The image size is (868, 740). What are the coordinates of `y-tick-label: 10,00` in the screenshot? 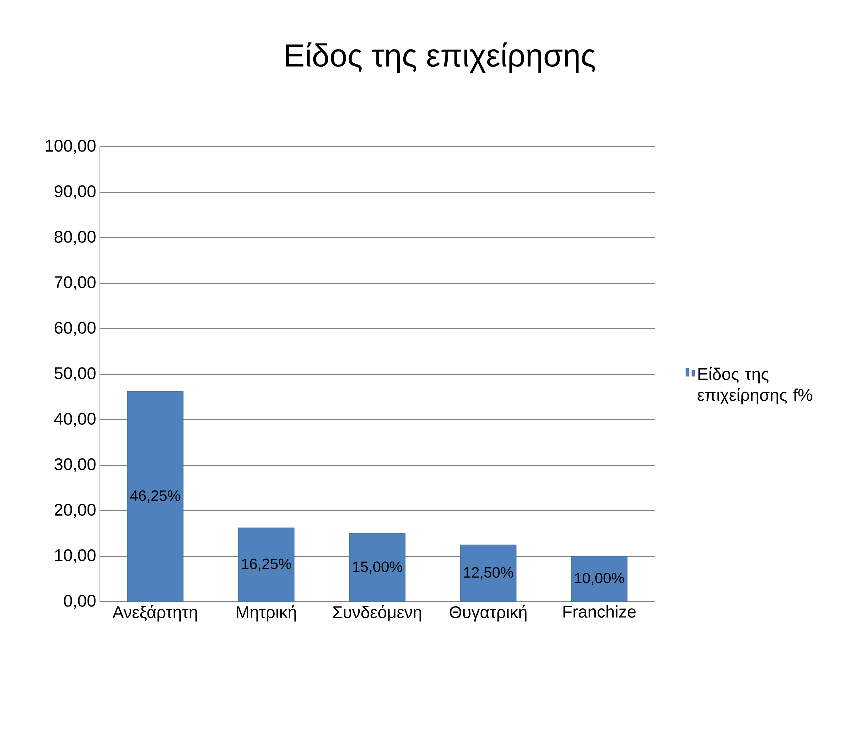 It's located at (75, 557).